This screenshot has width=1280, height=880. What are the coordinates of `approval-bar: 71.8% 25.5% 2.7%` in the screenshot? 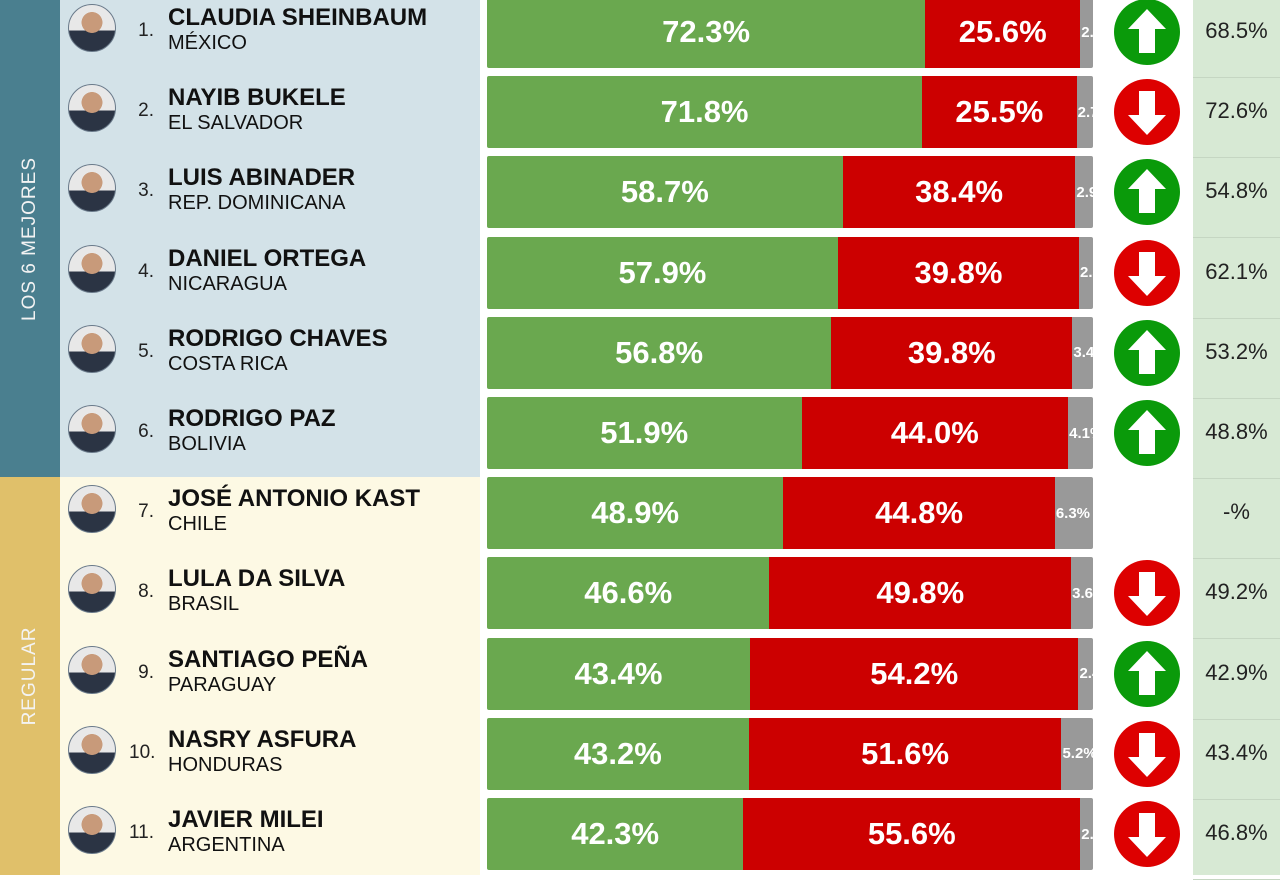 It's located at (790, 112).